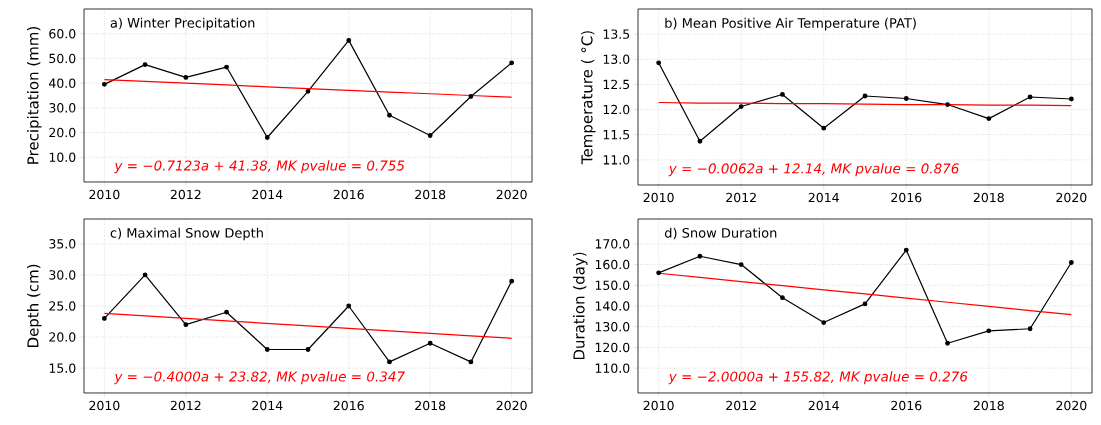 This screenshot has width=1101, height=425. I want to click on y-tick-label: 25.0, so click(62, 306).